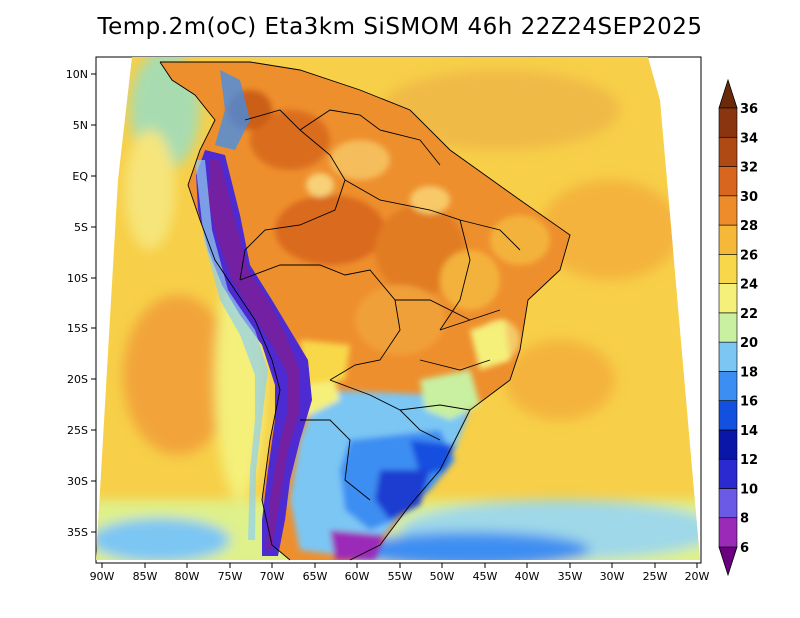 This screenshot has height=618, width=800. I want to click on colorbar-level-label: 18, so click(749, 372).